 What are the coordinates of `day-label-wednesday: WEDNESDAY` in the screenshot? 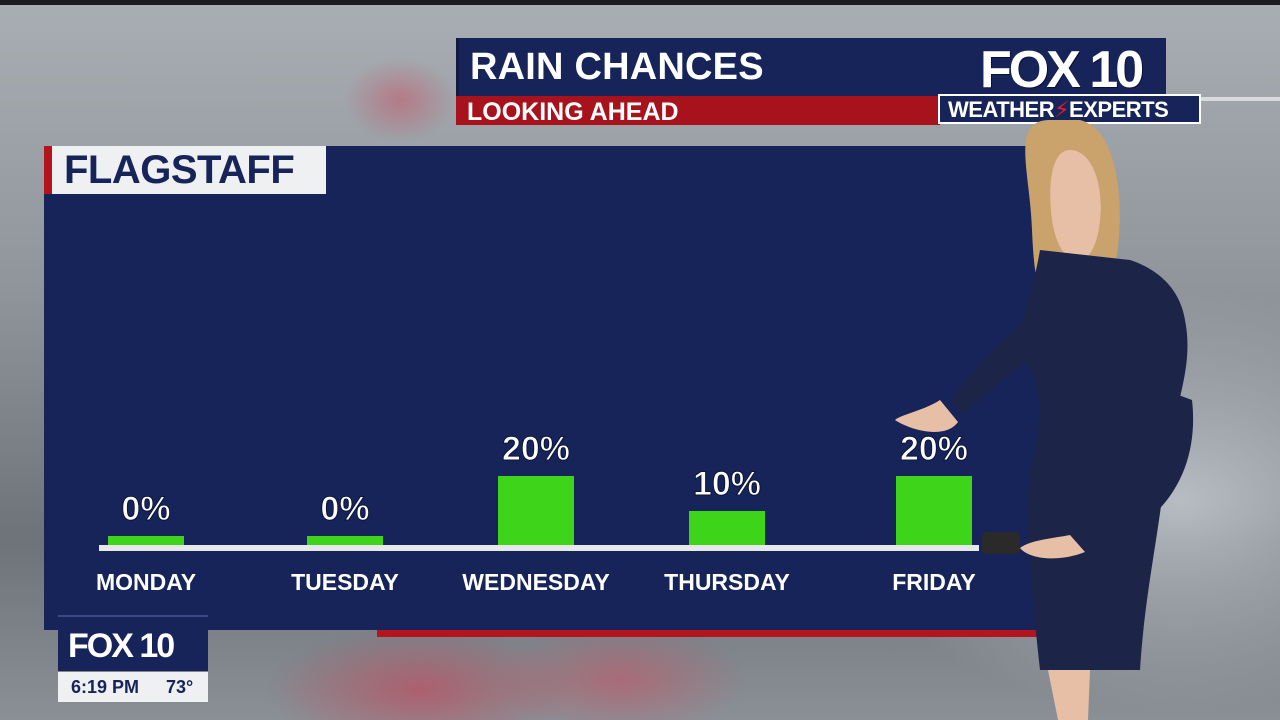 It's located at (535, 582).